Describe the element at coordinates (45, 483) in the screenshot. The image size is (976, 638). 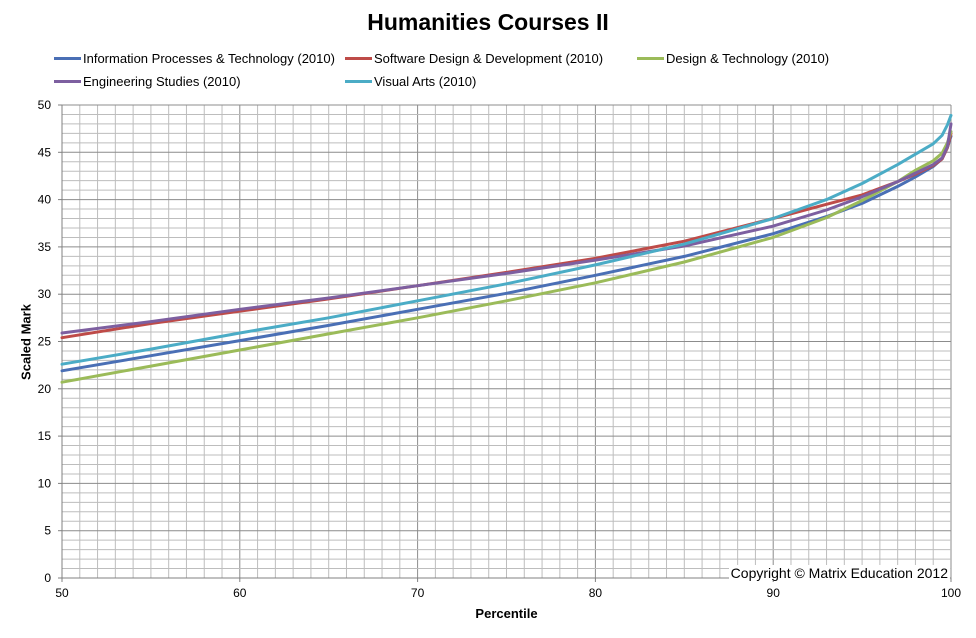
I see `y-tick-label: 10` at that location.